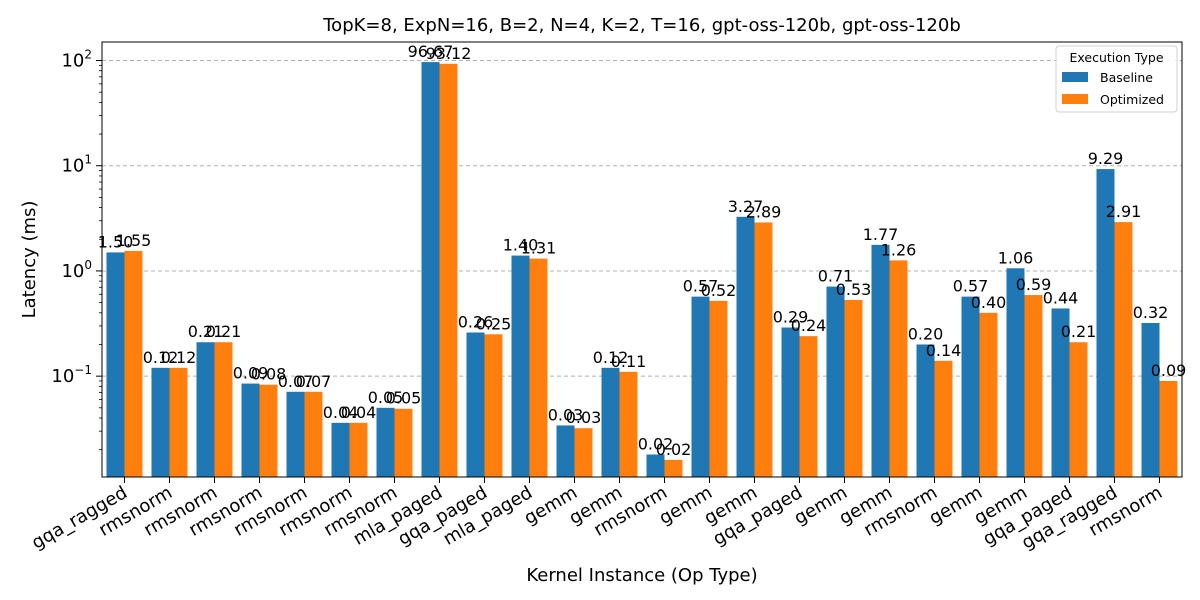  I want to click on bar-label-optimized-11: 0.11, so click(629, 361).